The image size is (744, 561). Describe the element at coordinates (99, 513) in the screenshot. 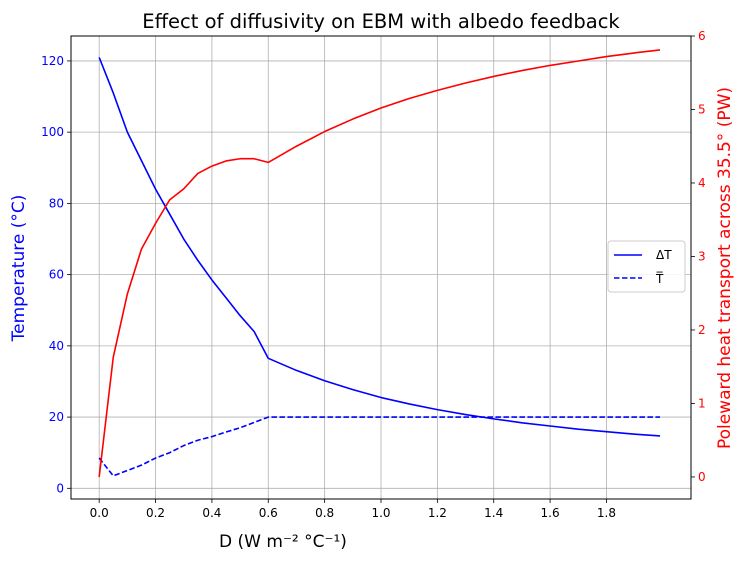

I see `x-tick-label: 0.0` at that location.